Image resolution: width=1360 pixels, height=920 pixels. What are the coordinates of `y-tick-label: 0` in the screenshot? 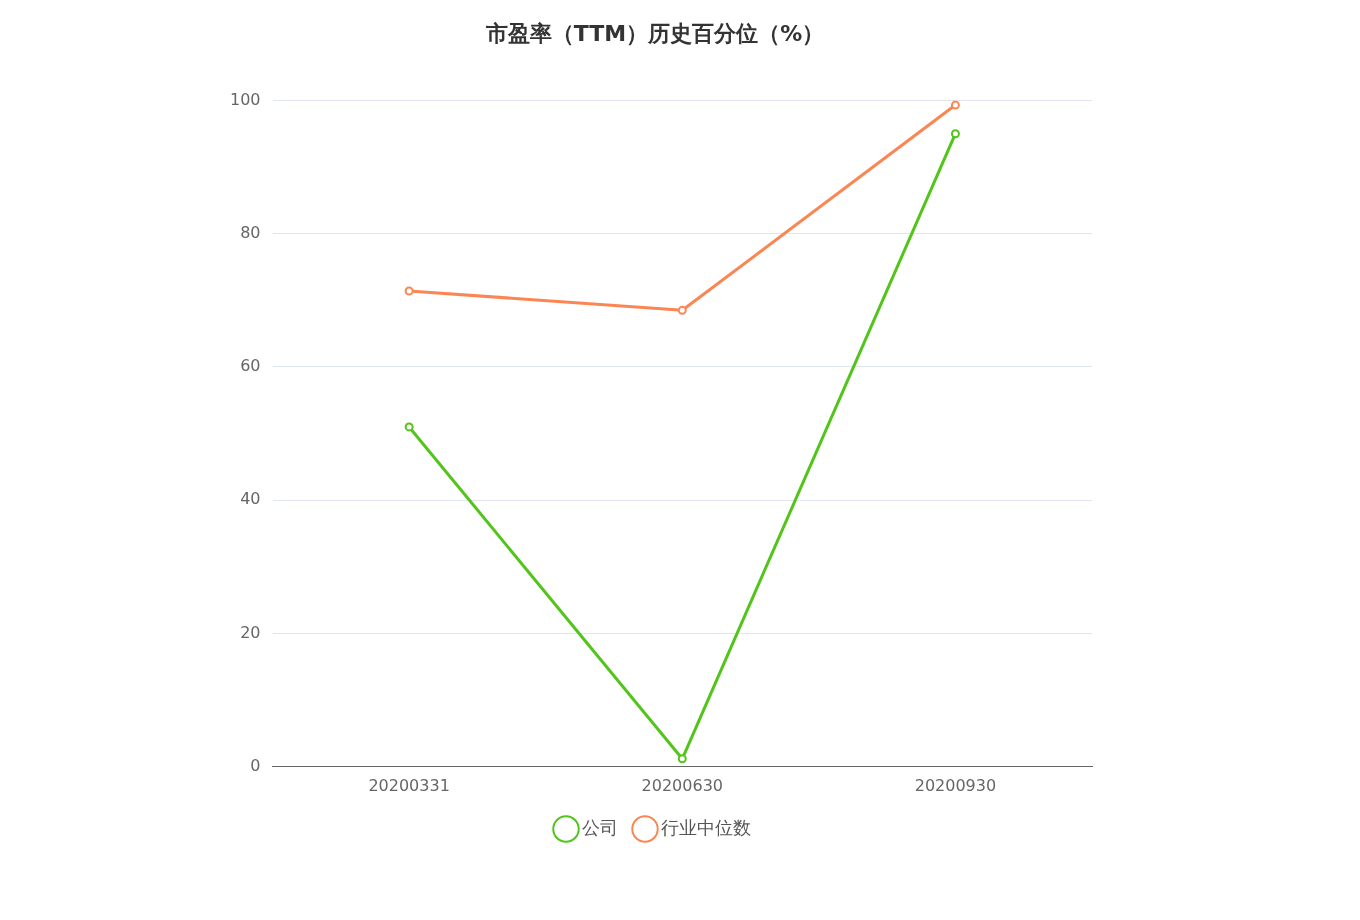 It's located at (255, 765).